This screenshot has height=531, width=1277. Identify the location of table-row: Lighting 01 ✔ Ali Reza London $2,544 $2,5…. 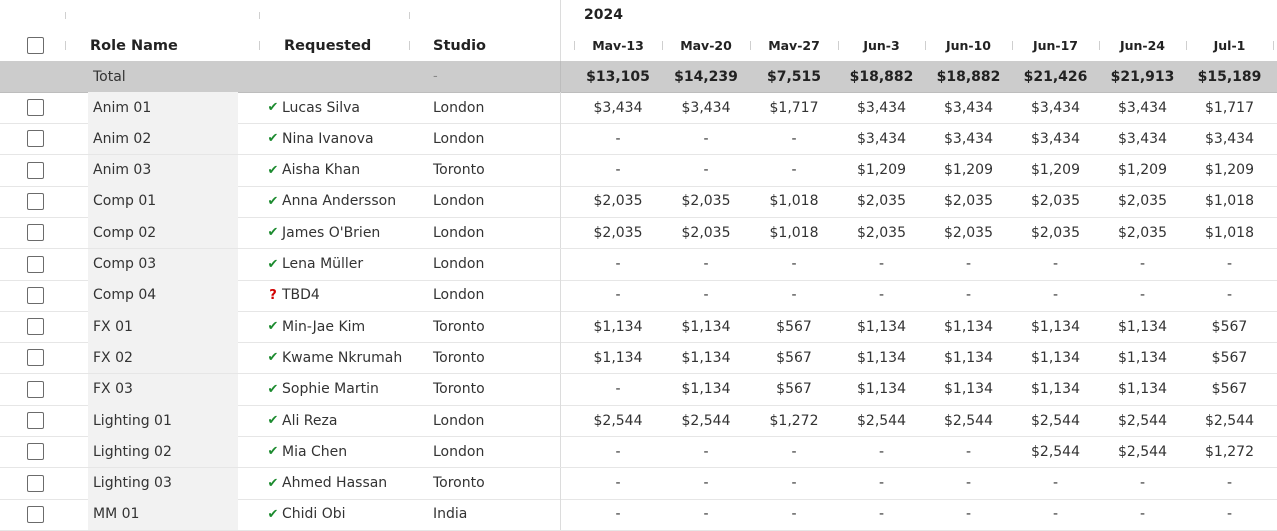
(638, 421).